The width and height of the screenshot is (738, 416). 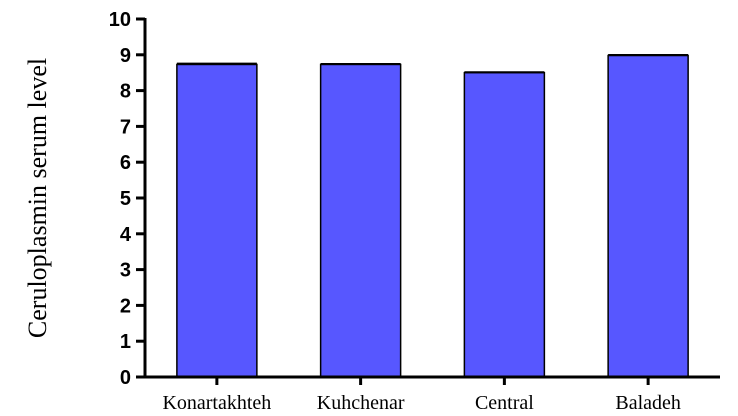 What do you see at coordinates (504, 403) in the screenshot?
I see `x-tick-label: Central` at bounding box center [504, 403].